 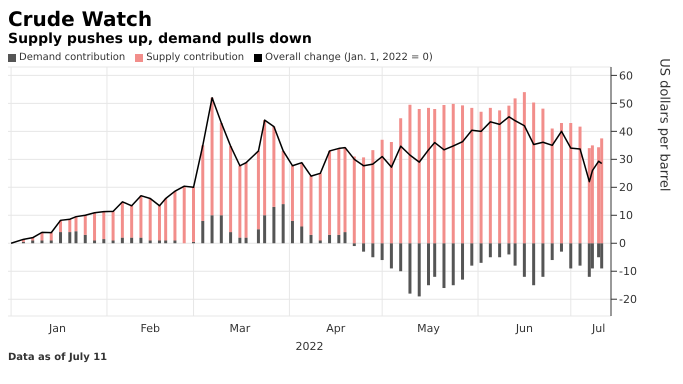 I want to click on y-tick-label: -20, so click(x=628, y=299).